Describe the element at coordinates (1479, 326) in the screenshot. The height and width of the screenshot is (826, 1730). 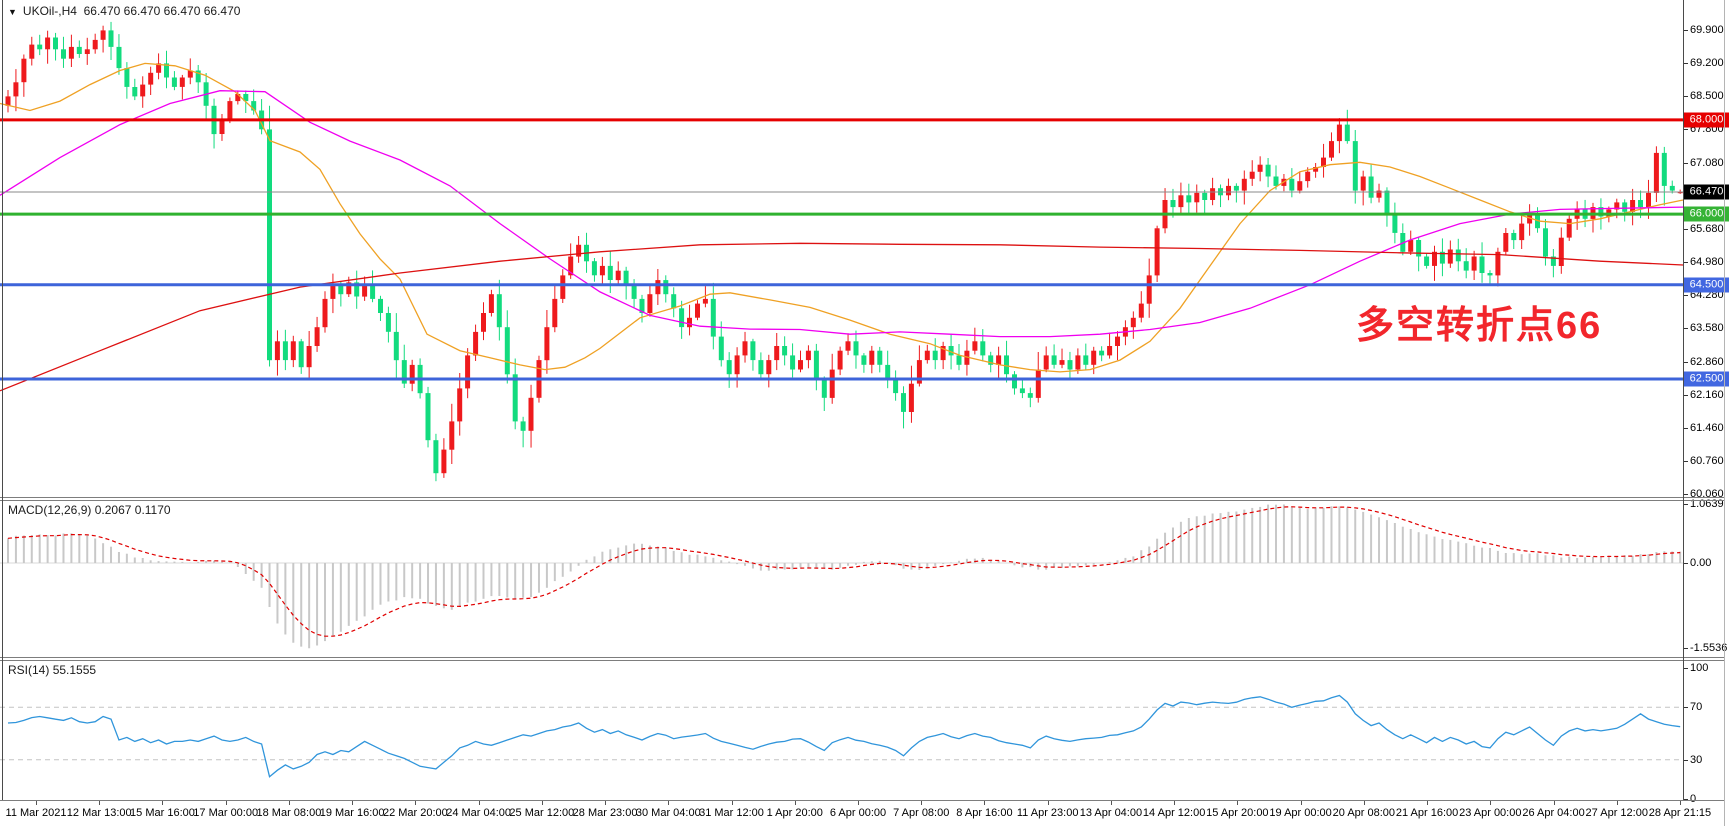
I see `annotation-text: 多空转折点66` at that location.